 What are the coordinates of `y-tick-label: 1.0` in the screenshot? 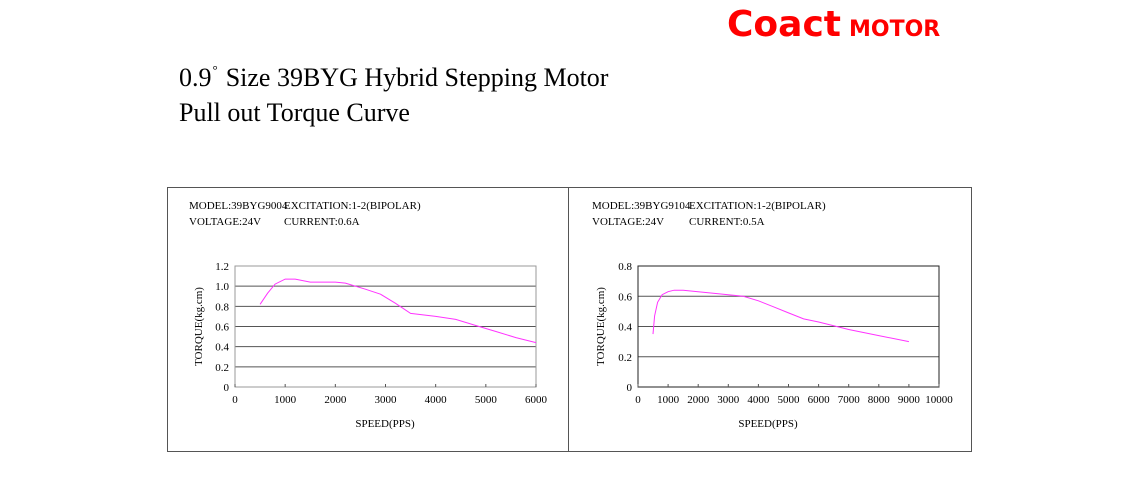 It's located at (222, 287).